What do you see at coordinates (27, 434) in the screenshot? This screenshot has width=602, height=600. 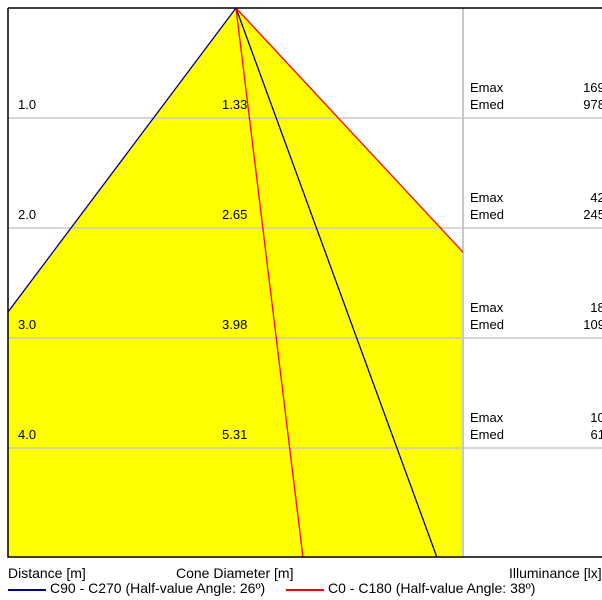 I see `distance-label: 4.0` at bounding box center [27, 434].